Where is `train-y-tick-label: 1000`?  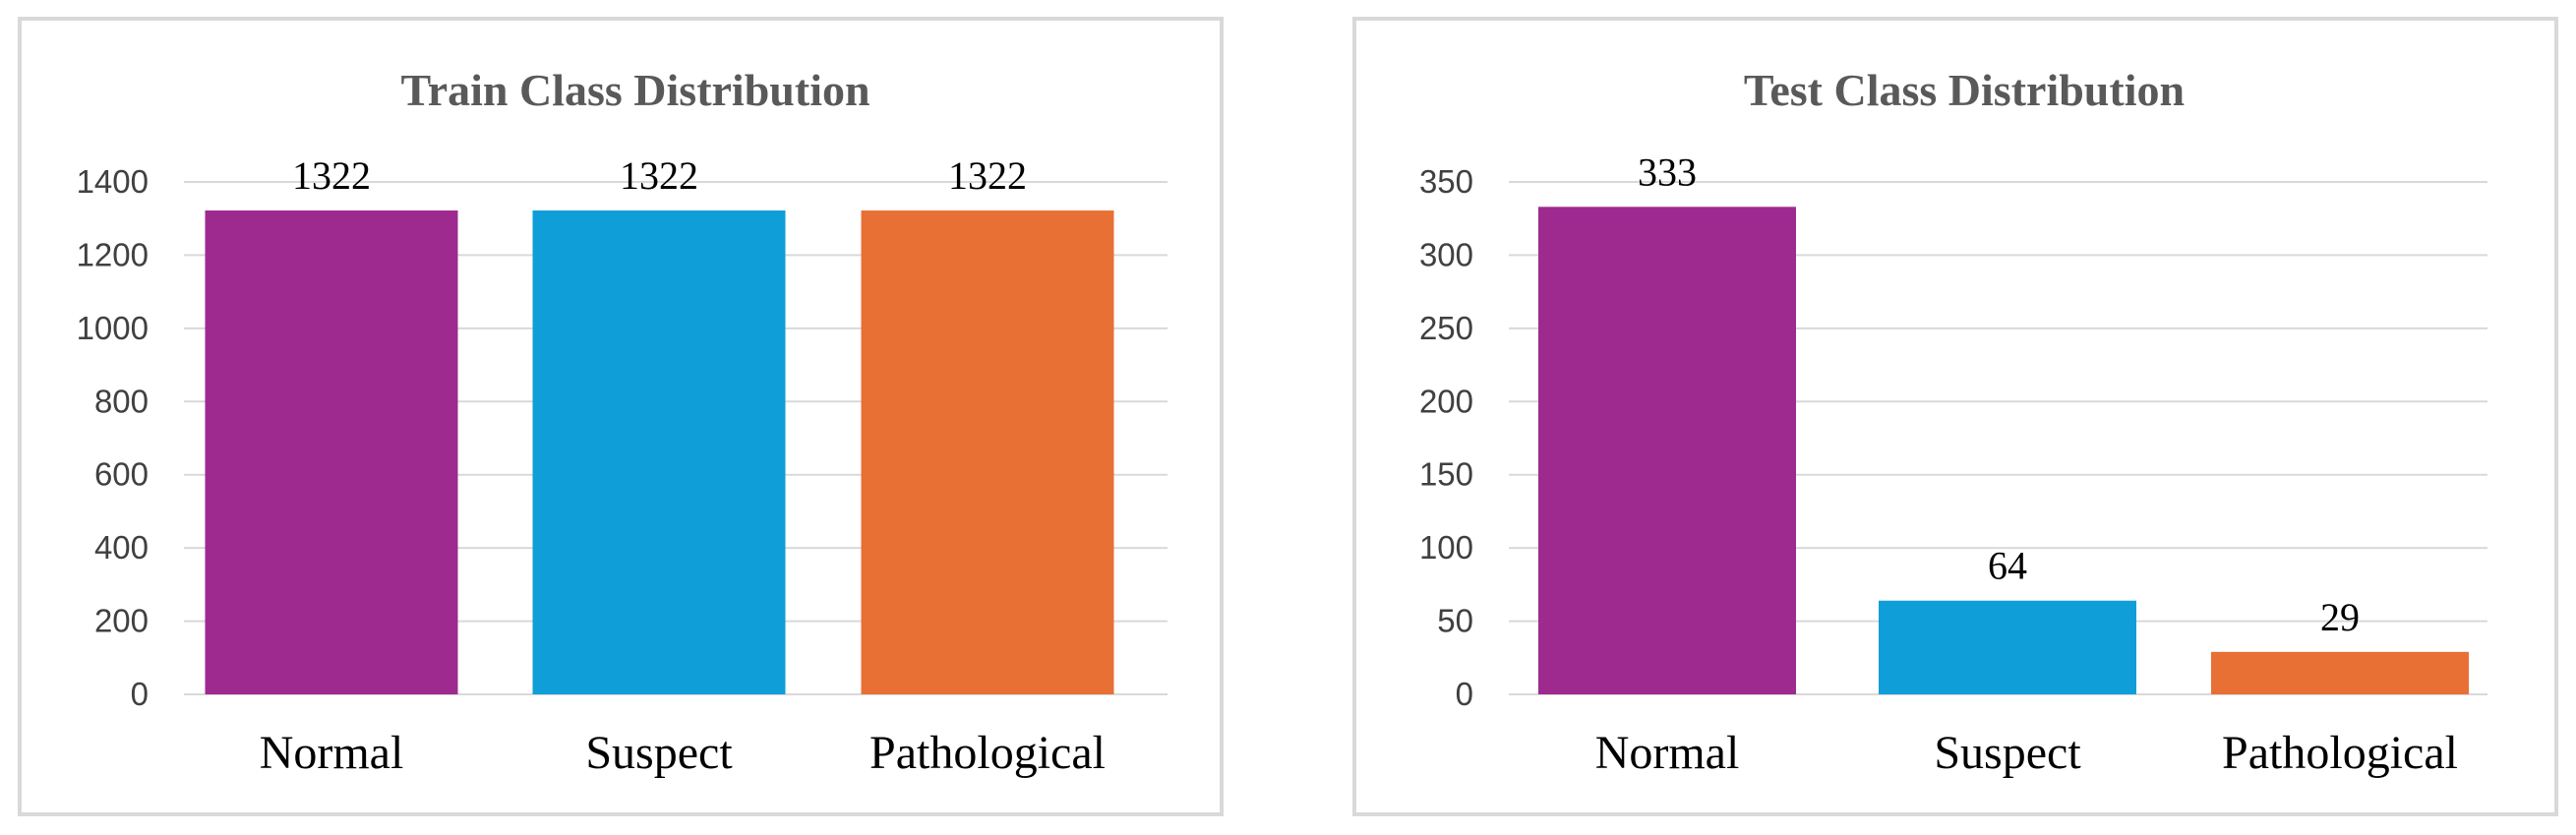 train-y-tick-label: 1000 is located at coordinates (113, 328).